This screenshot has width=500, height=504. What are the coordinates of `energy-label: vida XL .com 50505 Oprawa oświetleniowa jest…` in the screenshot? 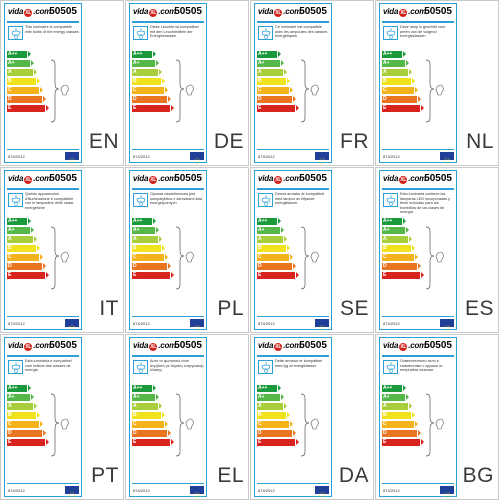 It's located at (168, 250).